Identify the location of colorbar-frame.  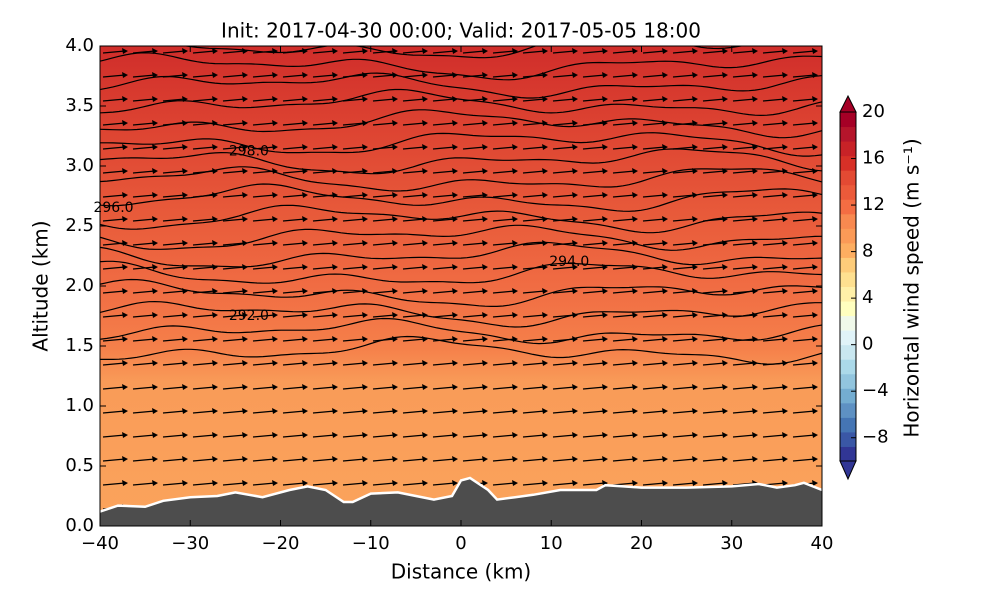
(848, 286).